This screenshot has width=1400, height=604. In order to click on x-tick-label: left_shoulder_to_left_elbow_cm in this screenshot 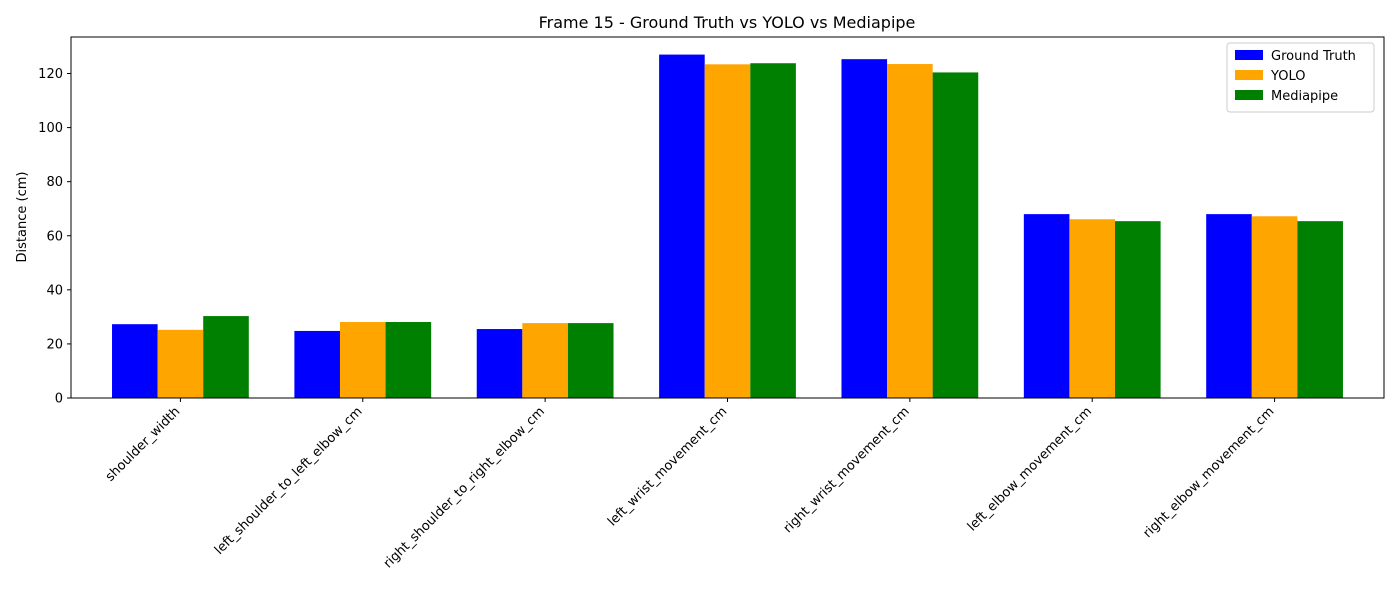, I will do `click(289, 481)`.